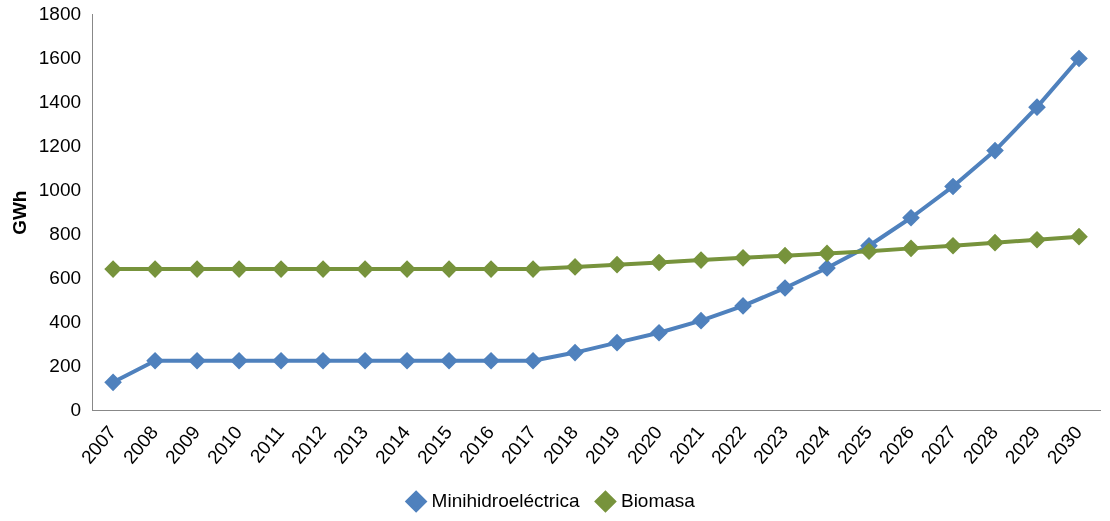 Image resolution: width=1110 pixels, height=521 pixels. Describe the element at coordinates (658, 500) in the screenshot. I see `legend-label: Biomasa` at that location.